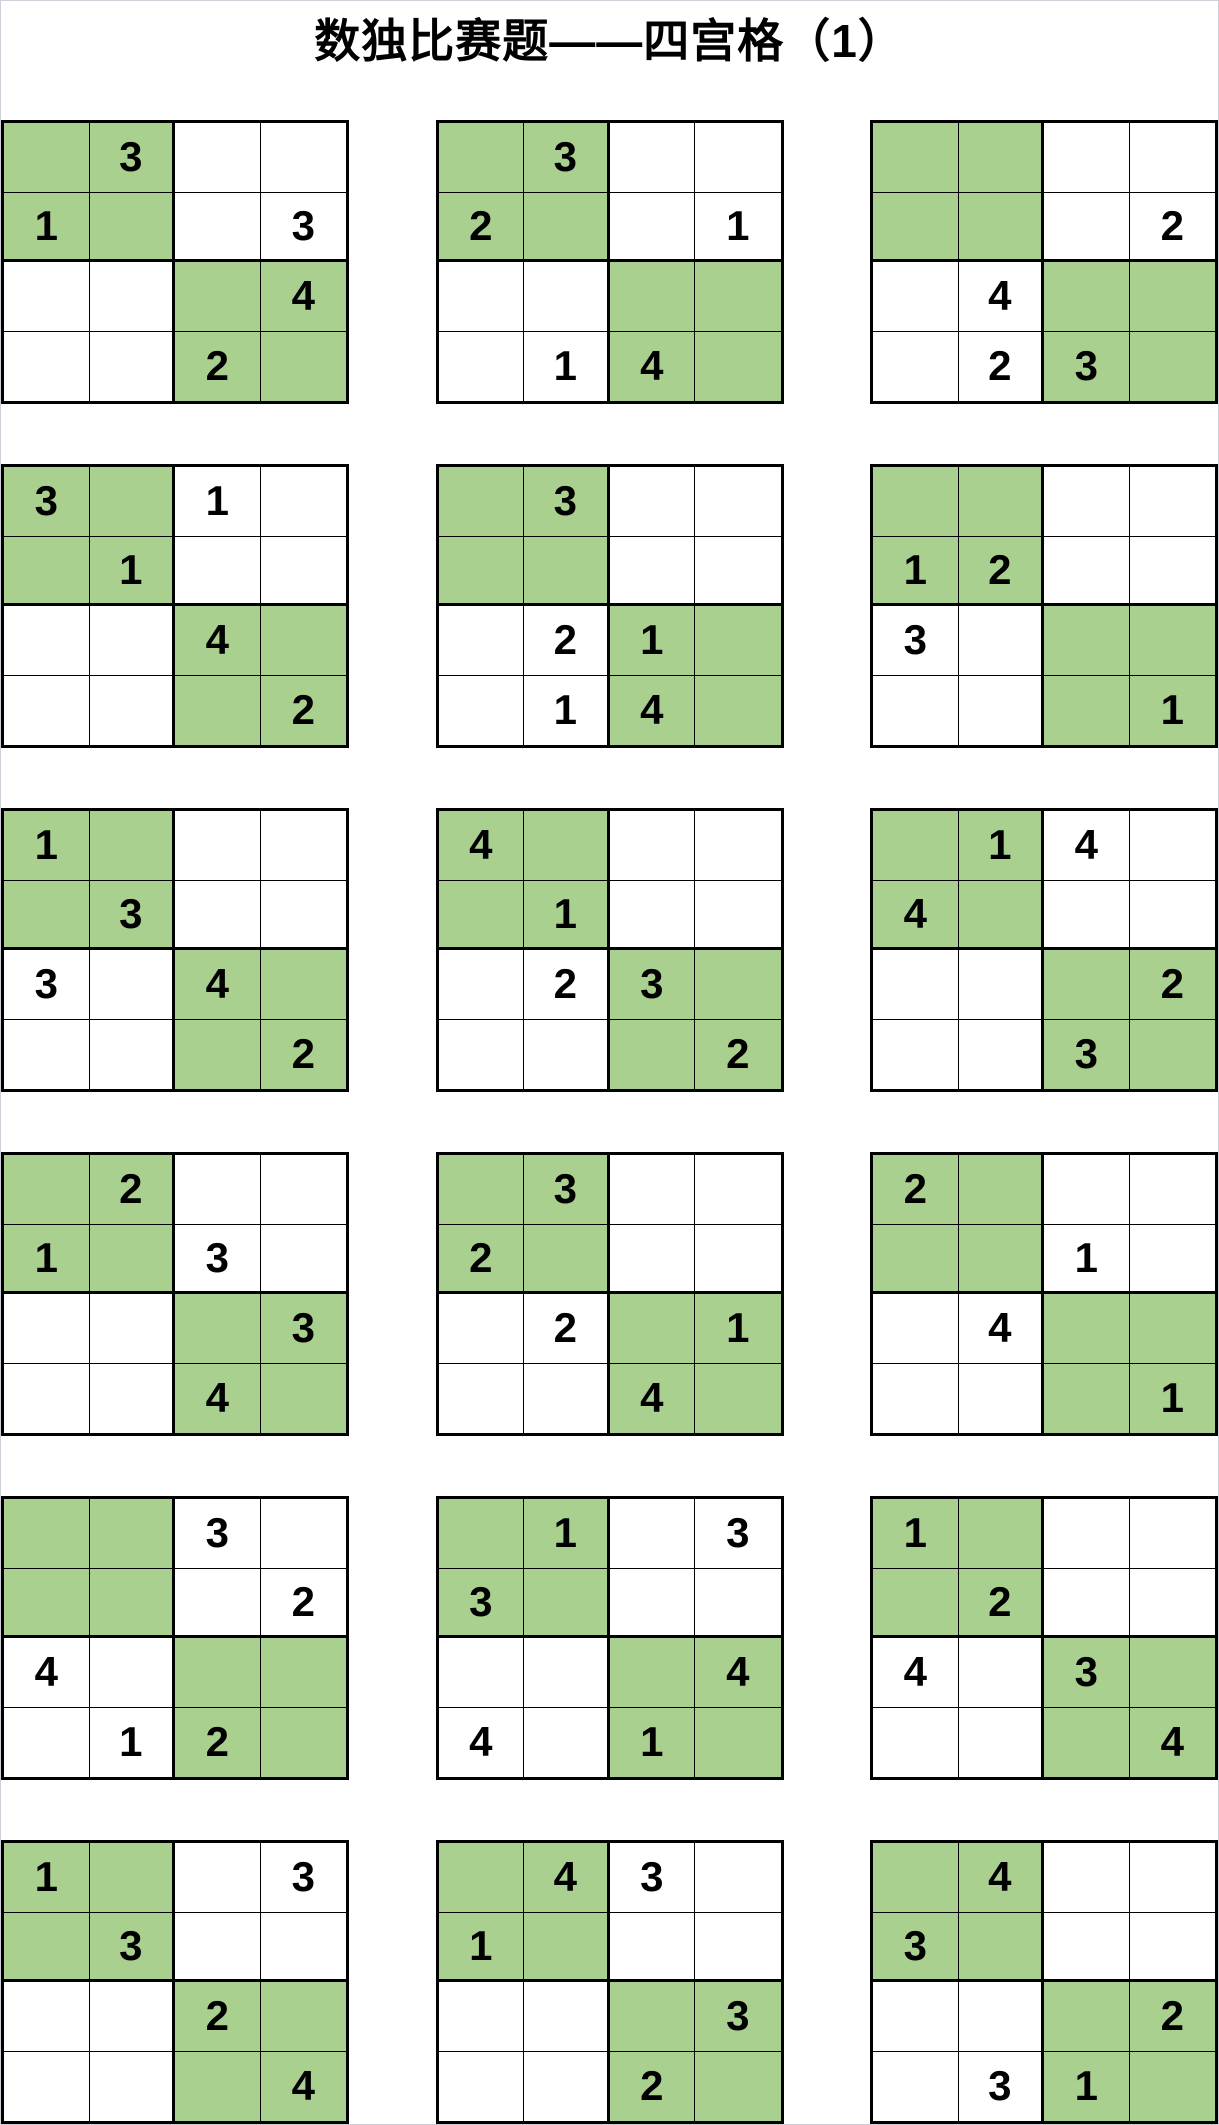 The width and height of the screenshot is (1219, 2125). I want to click on sudoku-puzzle-2: 3 2 1 1 4, so click(609, 262).